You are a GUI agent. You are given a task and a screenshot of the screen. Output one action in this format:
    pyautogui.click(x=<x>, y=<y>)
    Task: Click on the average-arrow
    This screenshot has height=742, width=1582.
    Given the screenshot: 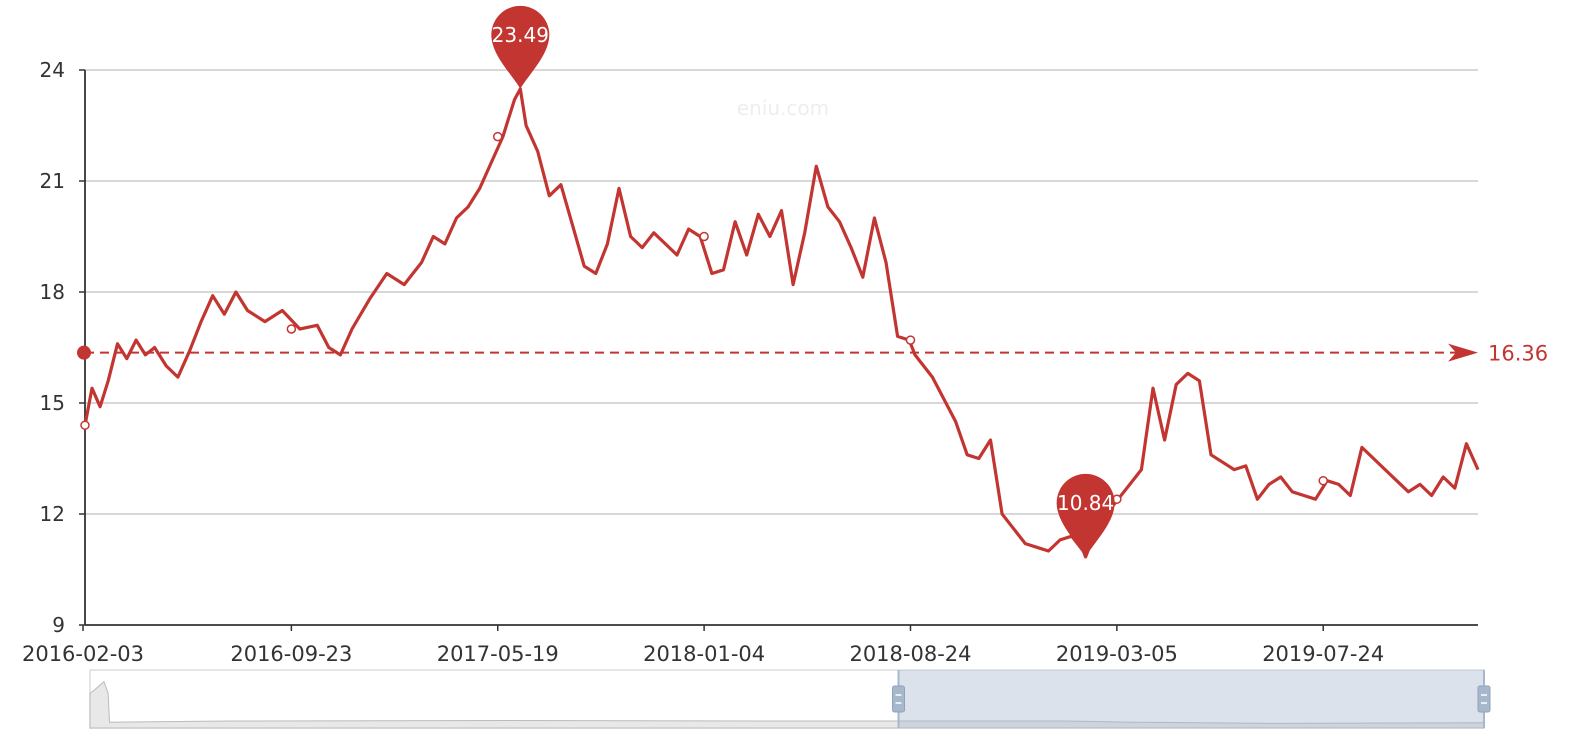 What is the action you would take?
    pyautogui.click(x=1463, y=352)
    